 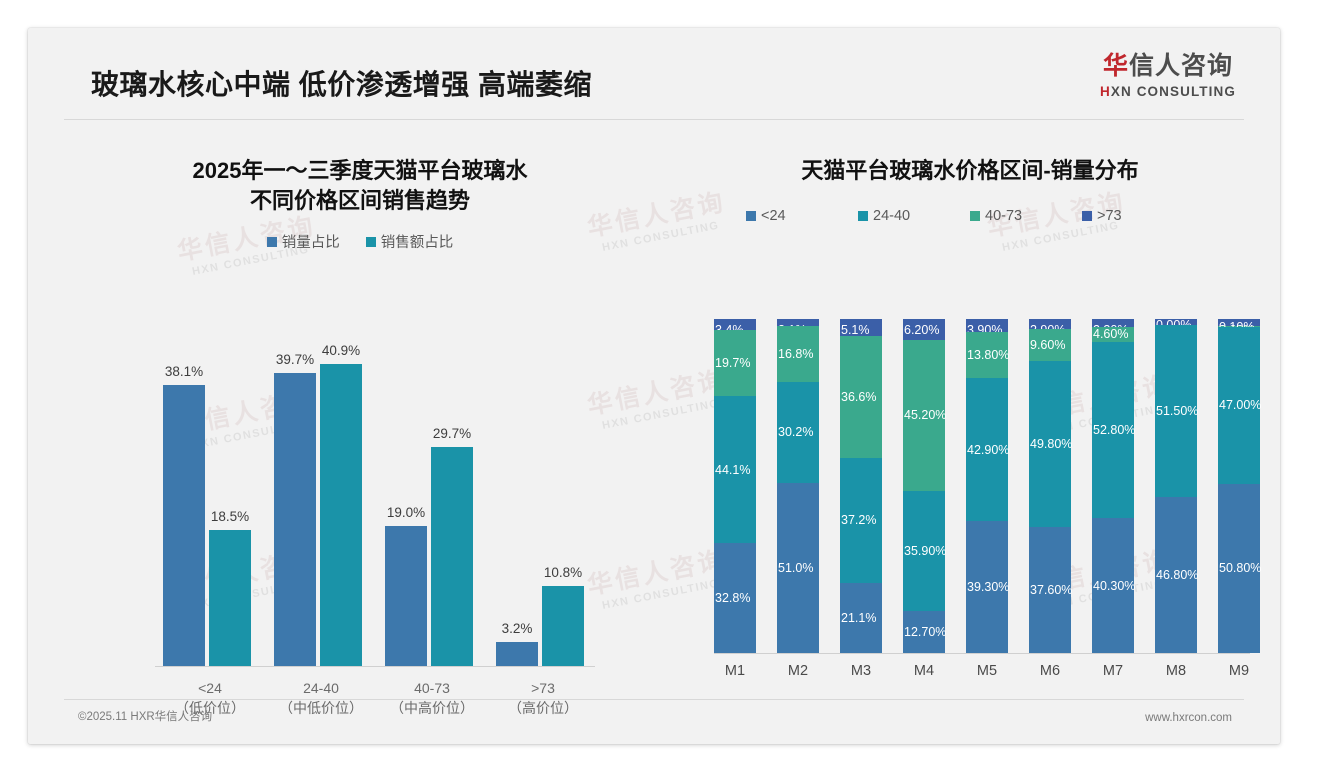 What do you see at coordinates (1109, 215) in the screenshot?
I see `legend-label: >73` at bounding box center [1109, 215].